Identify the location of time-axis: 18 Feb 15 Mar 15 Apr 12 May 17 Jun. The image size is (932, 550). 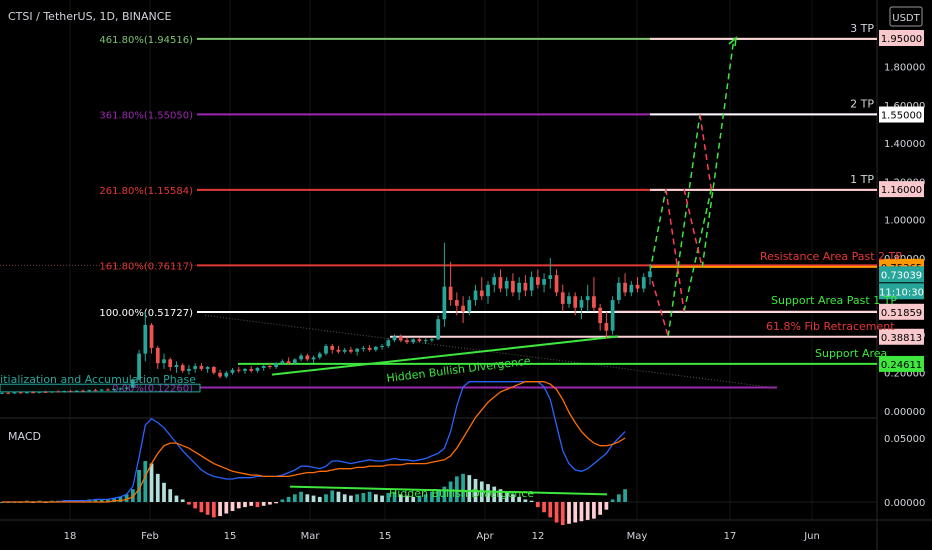
(442, 536).